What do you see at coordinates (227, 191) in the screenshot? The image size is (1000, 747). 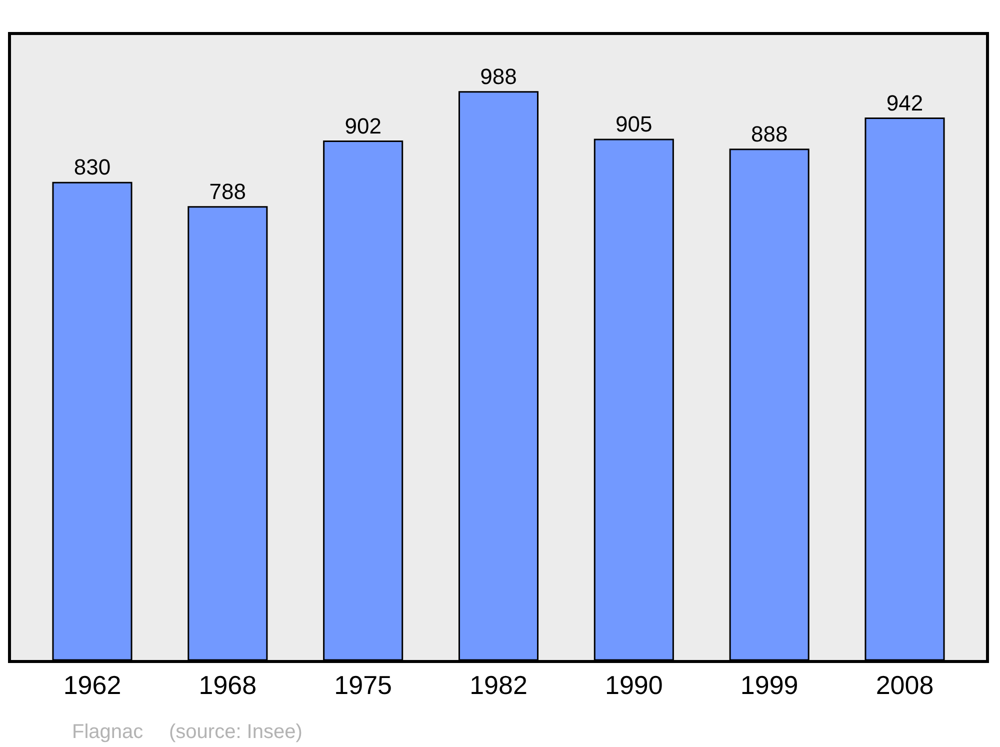 I see `data-label: 788` at bounding box center [227, 191].